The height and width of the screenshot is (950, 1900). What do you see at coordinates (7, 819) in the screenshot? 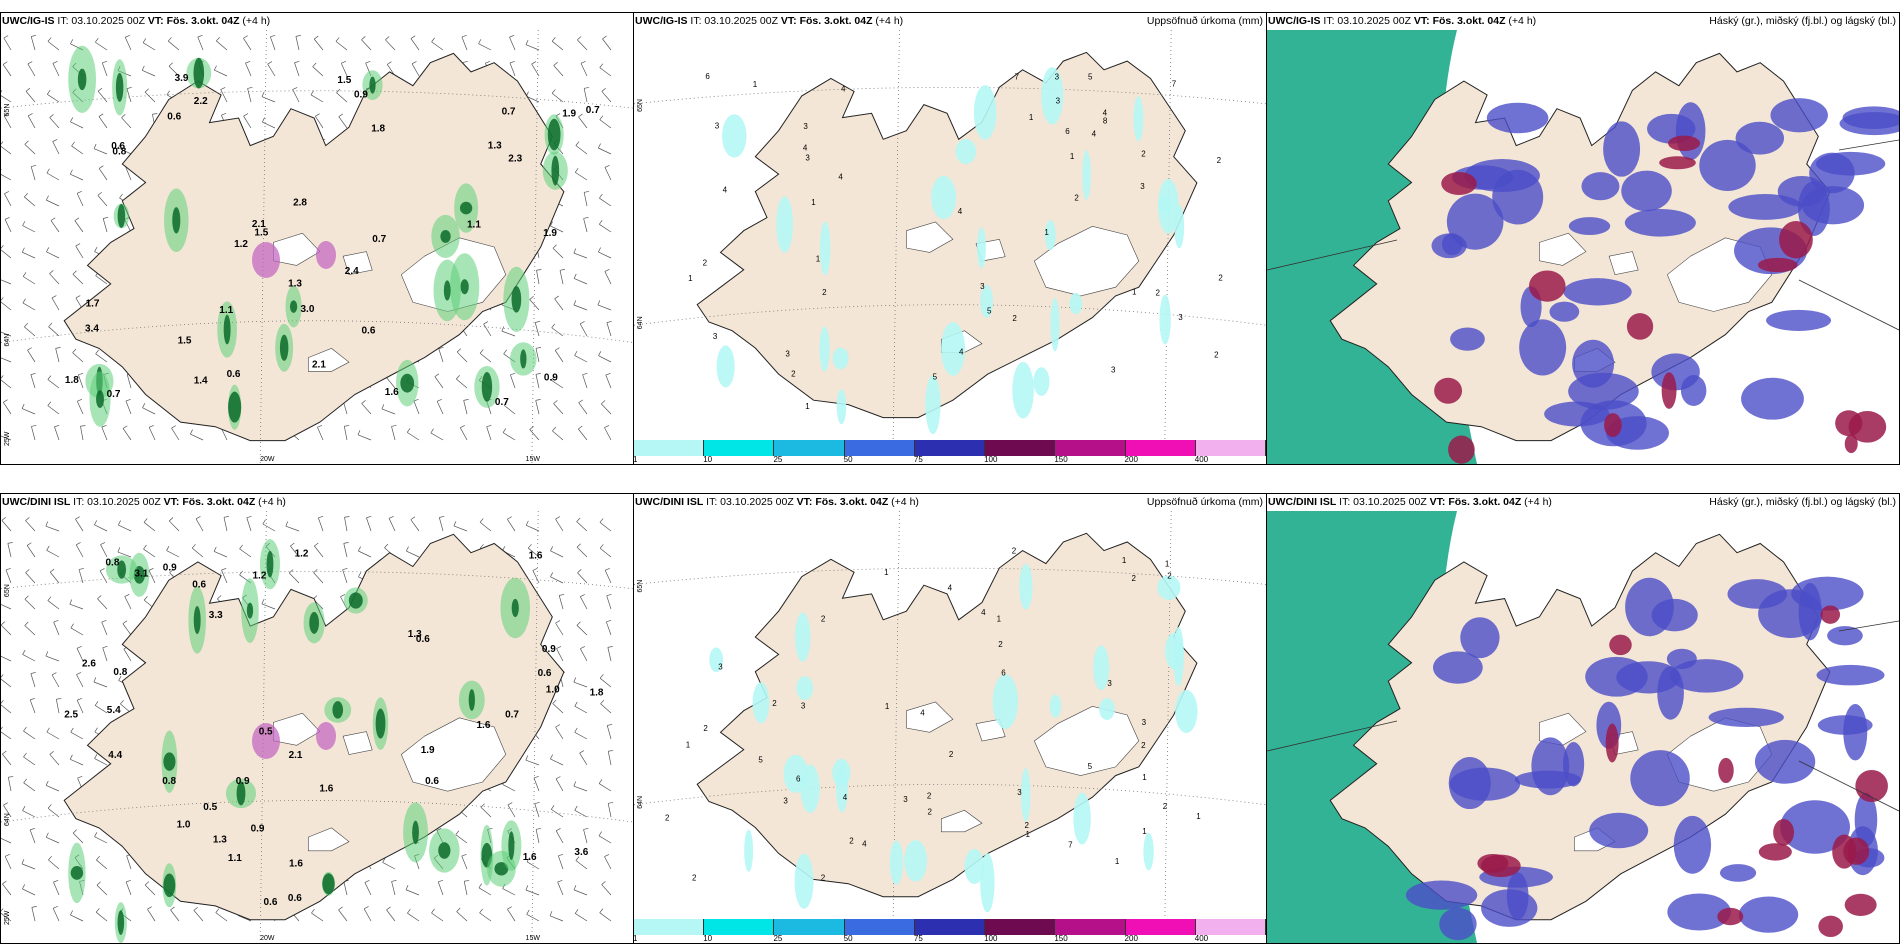
I see `coord-label: 64N` at bounding box center [7, 819].